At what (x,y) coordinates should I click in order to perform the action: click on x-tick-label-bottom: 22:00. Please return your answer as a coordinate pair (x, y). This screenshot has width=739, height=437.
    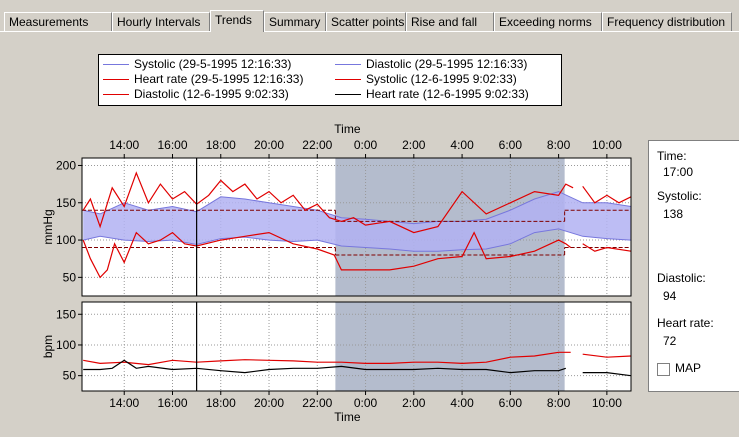
    Looking at the image, I should click on (317, 403).